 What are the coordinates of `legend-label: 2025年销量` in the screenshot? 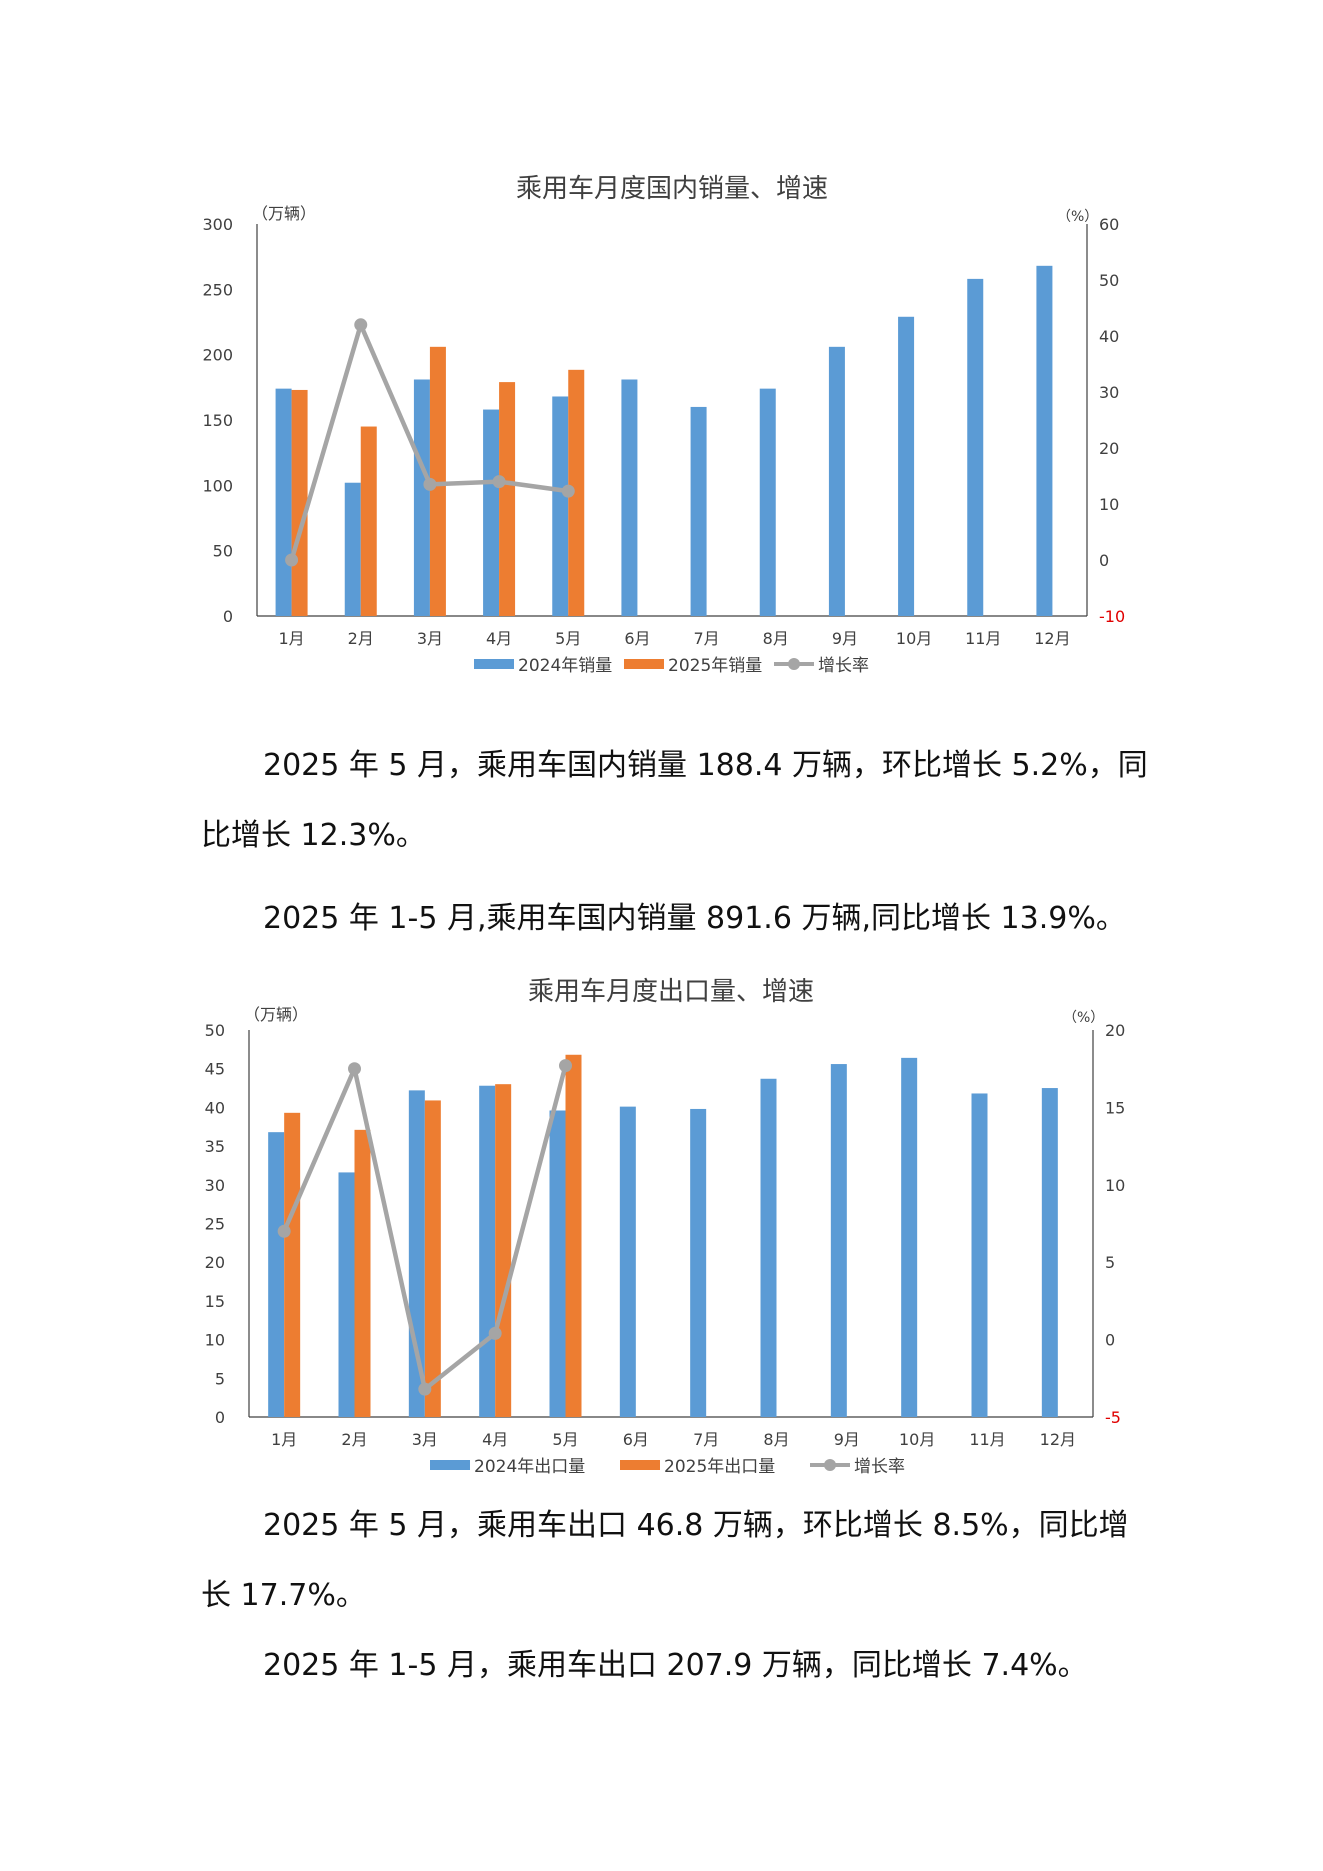 It's located at (715, 666).